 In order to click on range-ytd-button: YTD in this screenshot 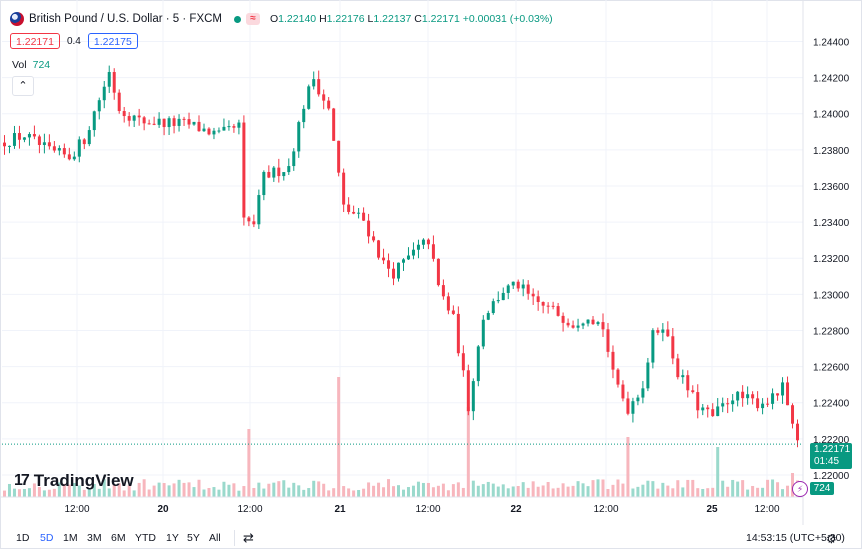, I will do `click(145, 538)`.